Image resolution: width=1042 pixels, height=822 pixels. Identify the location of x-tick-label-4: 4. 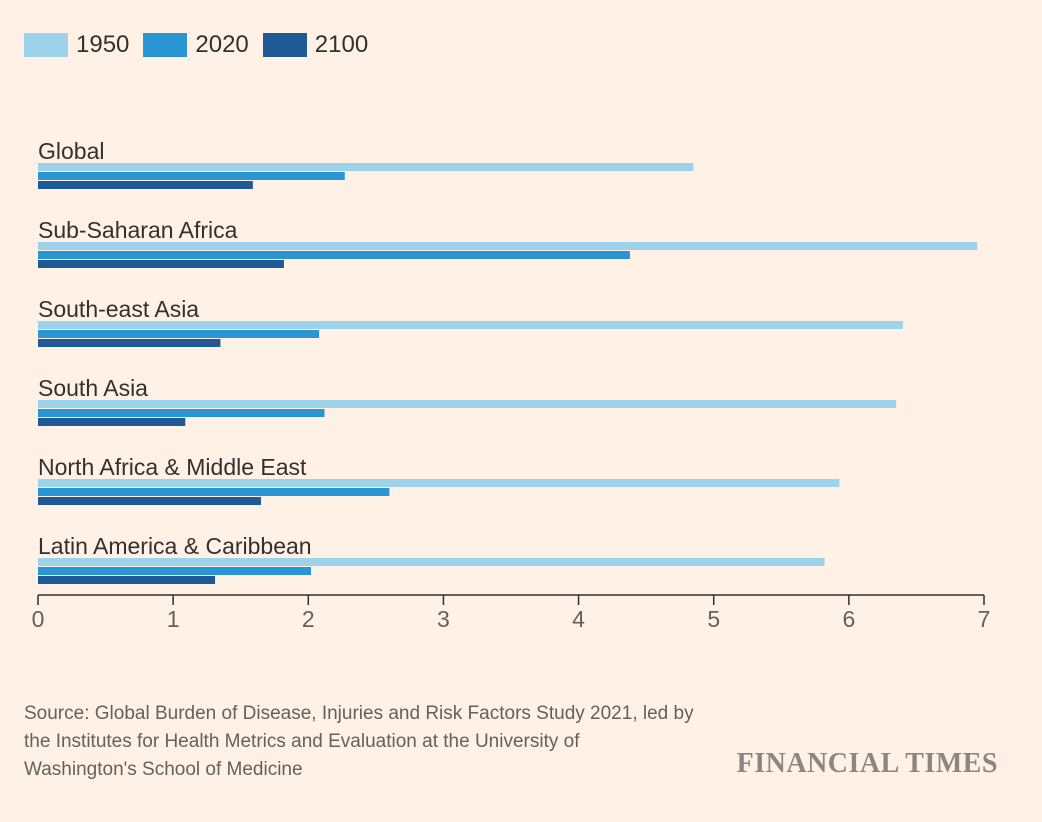
(578, 619).